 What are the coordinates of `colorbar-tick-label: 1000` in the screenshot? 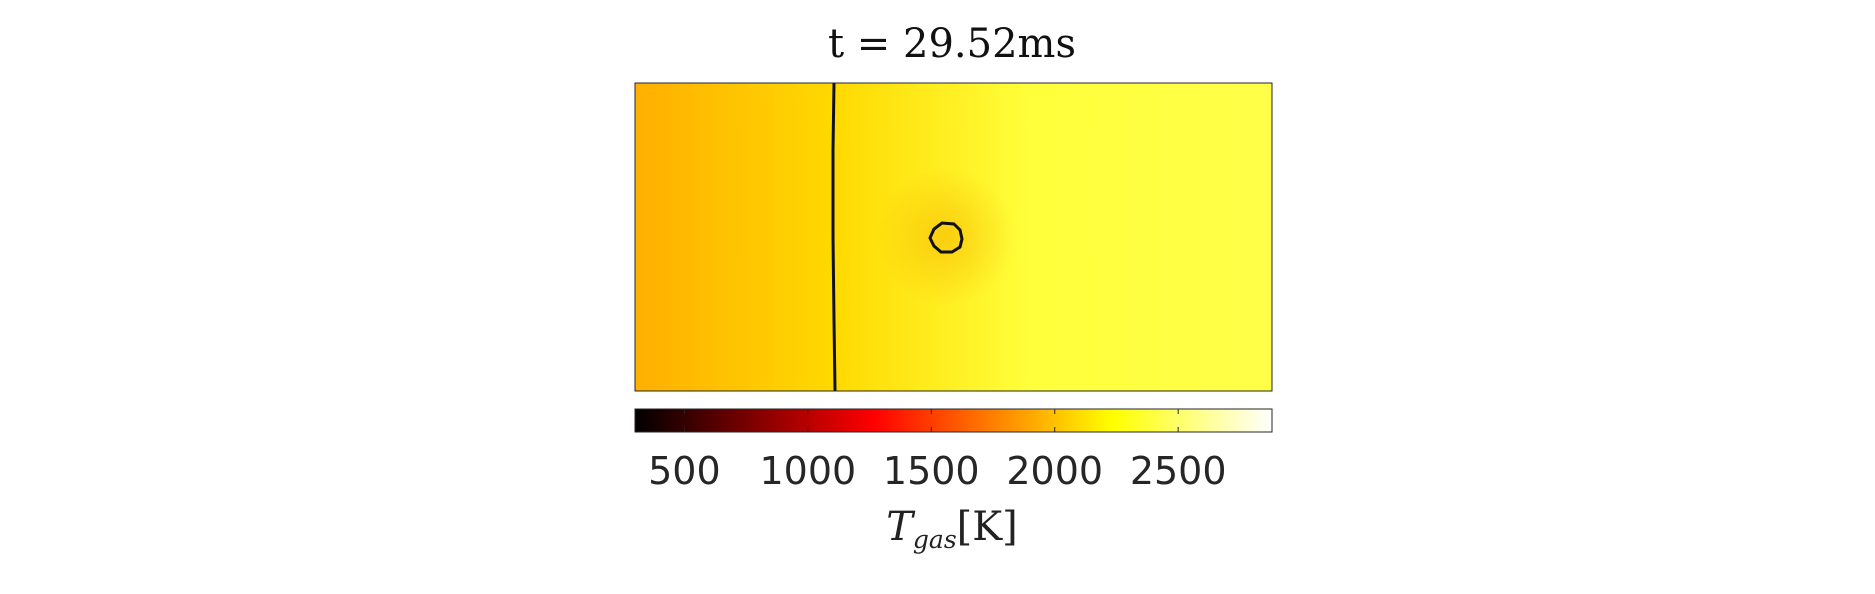 It's located at (807, 471).